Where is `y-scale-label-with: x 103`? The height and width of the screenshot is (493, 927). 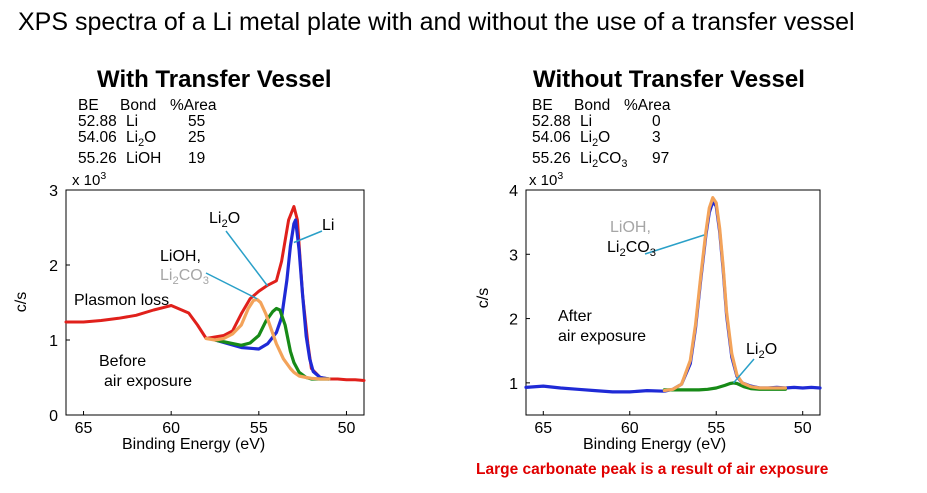 y-scale-label-with: x 103 is located at coordinates (89, 179).